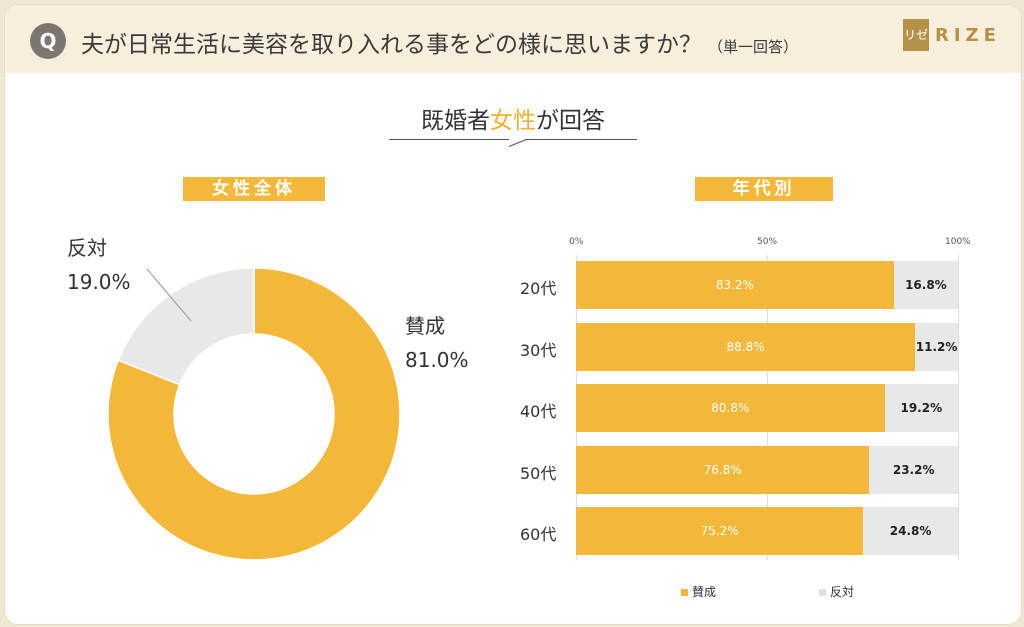 Image resolution: width=1024 pixels, height=627 pixels. I want to click on row-label: 30代, so click(538, 350).